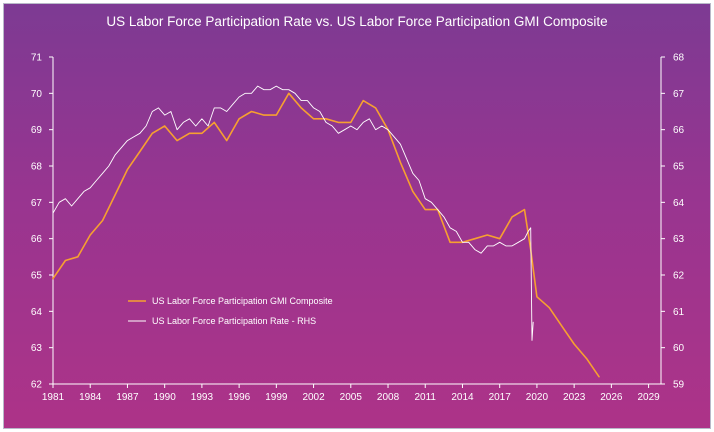  Describe the element at coordinates (37, 239) in the screenshot. I see `left-y-tick-label: 66` at that location.